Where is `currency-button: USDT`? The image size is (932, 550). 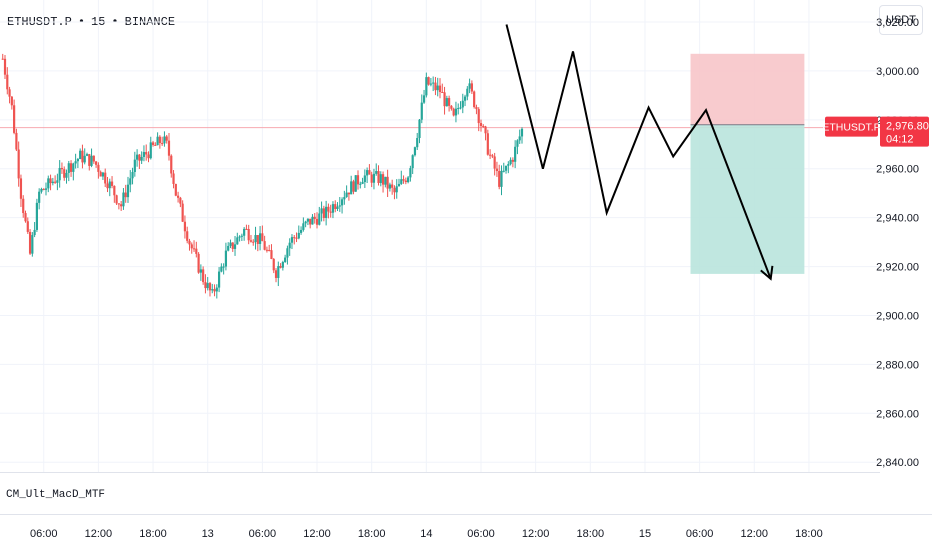
currency-button: USDT is located at coordinates (901, 20).